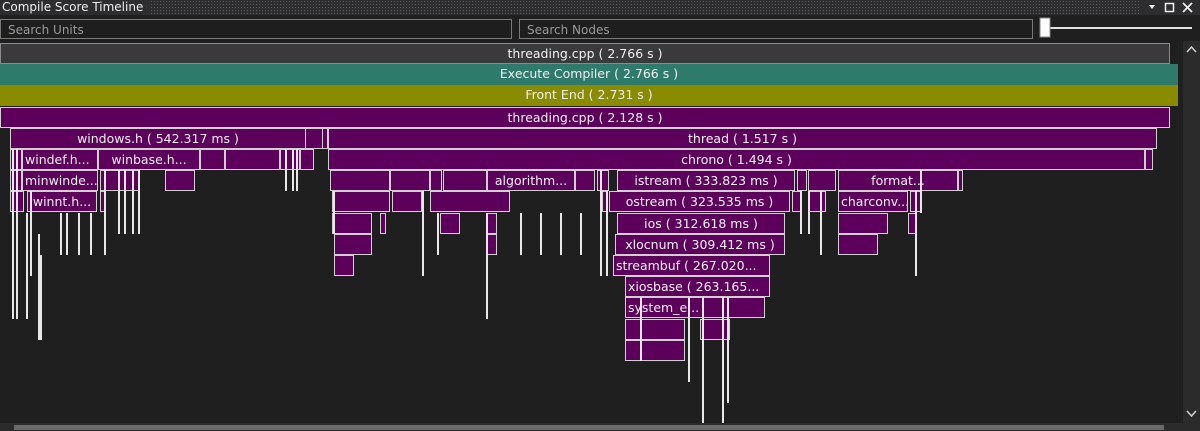  Describe the element at coordinates (742, 138) in the screenshot. I see `flame-node: thread ( 1.517 s )` at that location.